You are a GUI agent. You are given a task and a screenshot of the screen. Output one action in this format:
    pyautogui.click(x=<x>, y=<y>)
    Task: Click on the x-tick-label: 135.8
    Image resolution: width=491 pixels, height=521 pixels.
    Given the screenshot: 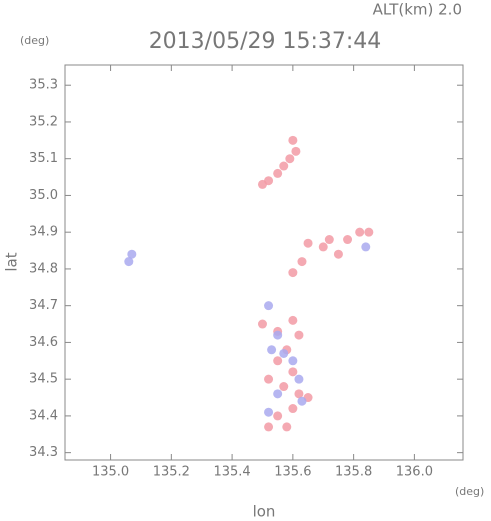 What is the action you would take?
    pyautogui.click(x=353, y=472)
    